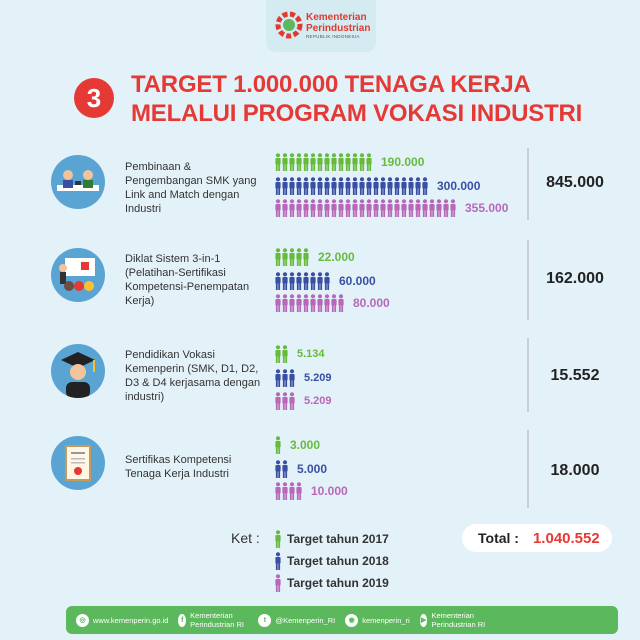 The width and height of the screenshot is (640, 640). Describe the element at coordinates (78, 371) in the screenshot. I see `graduate-icon` at that location.